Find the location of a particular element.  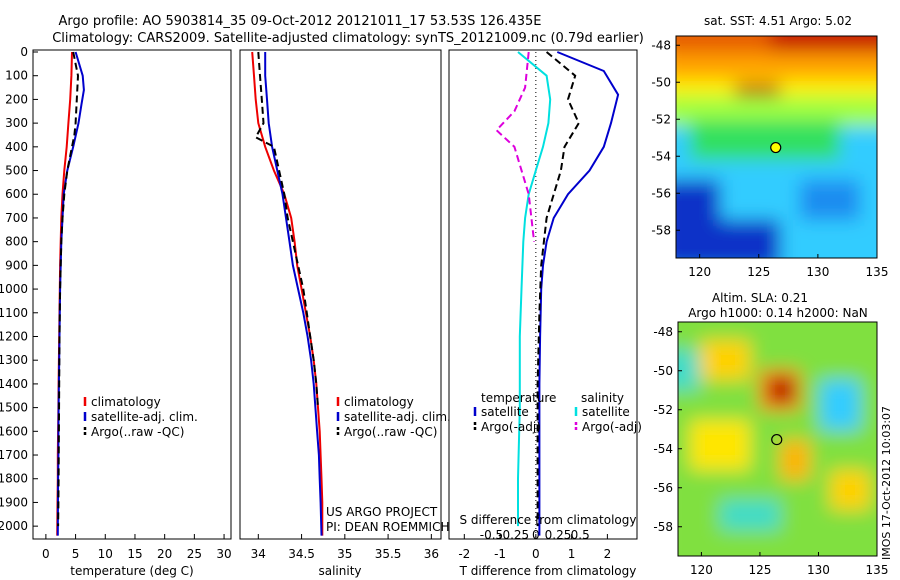

sla-lon-tick-label: 125 is located at coordinates (759, 570).